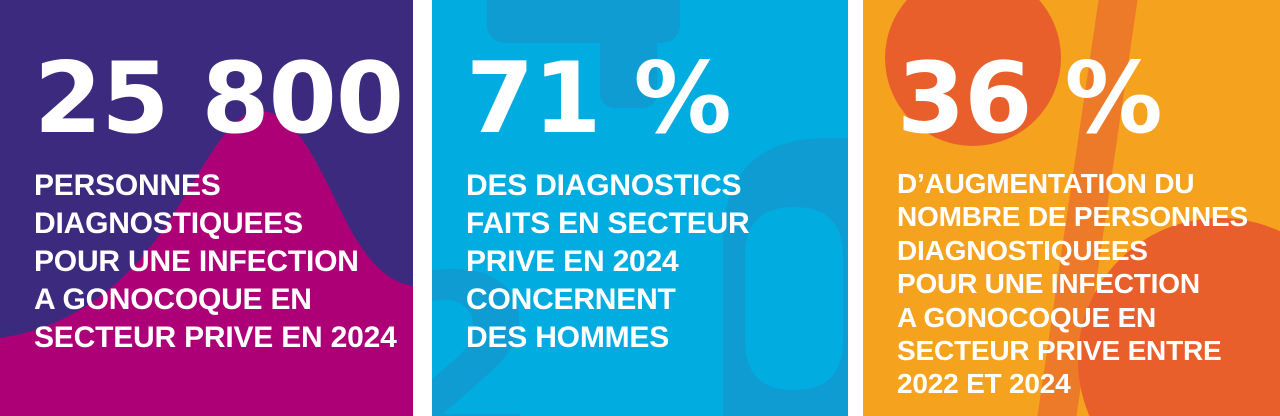 This screenshot has height=416, width=1280. What do you see at coordinates (1072, 217) in the screenshot?
I see `stat-description-line: NOMBRE DE PERSONNES` at bounding box center [1072, 217].